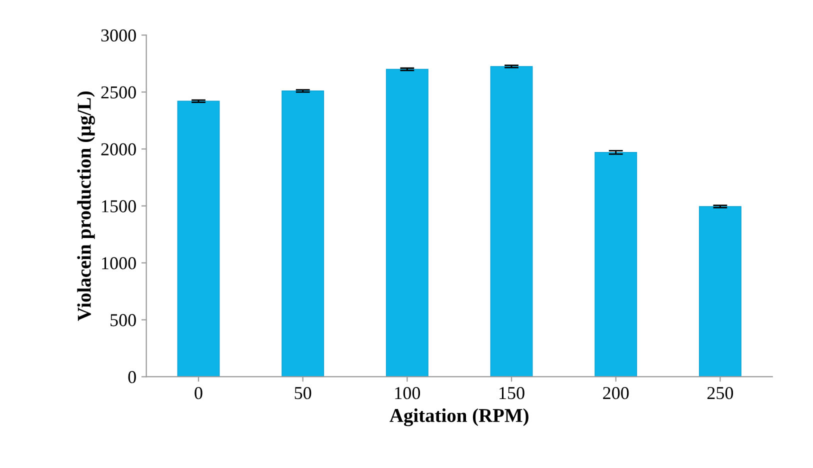 The image size is (813, 468). I want to click on y-tick-label: 500, so click(123, 320).